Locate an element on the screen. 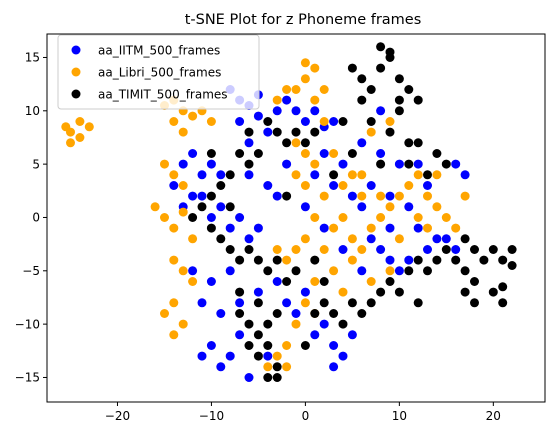  x-tick-label: 0 is located at coordinates (306, 416).